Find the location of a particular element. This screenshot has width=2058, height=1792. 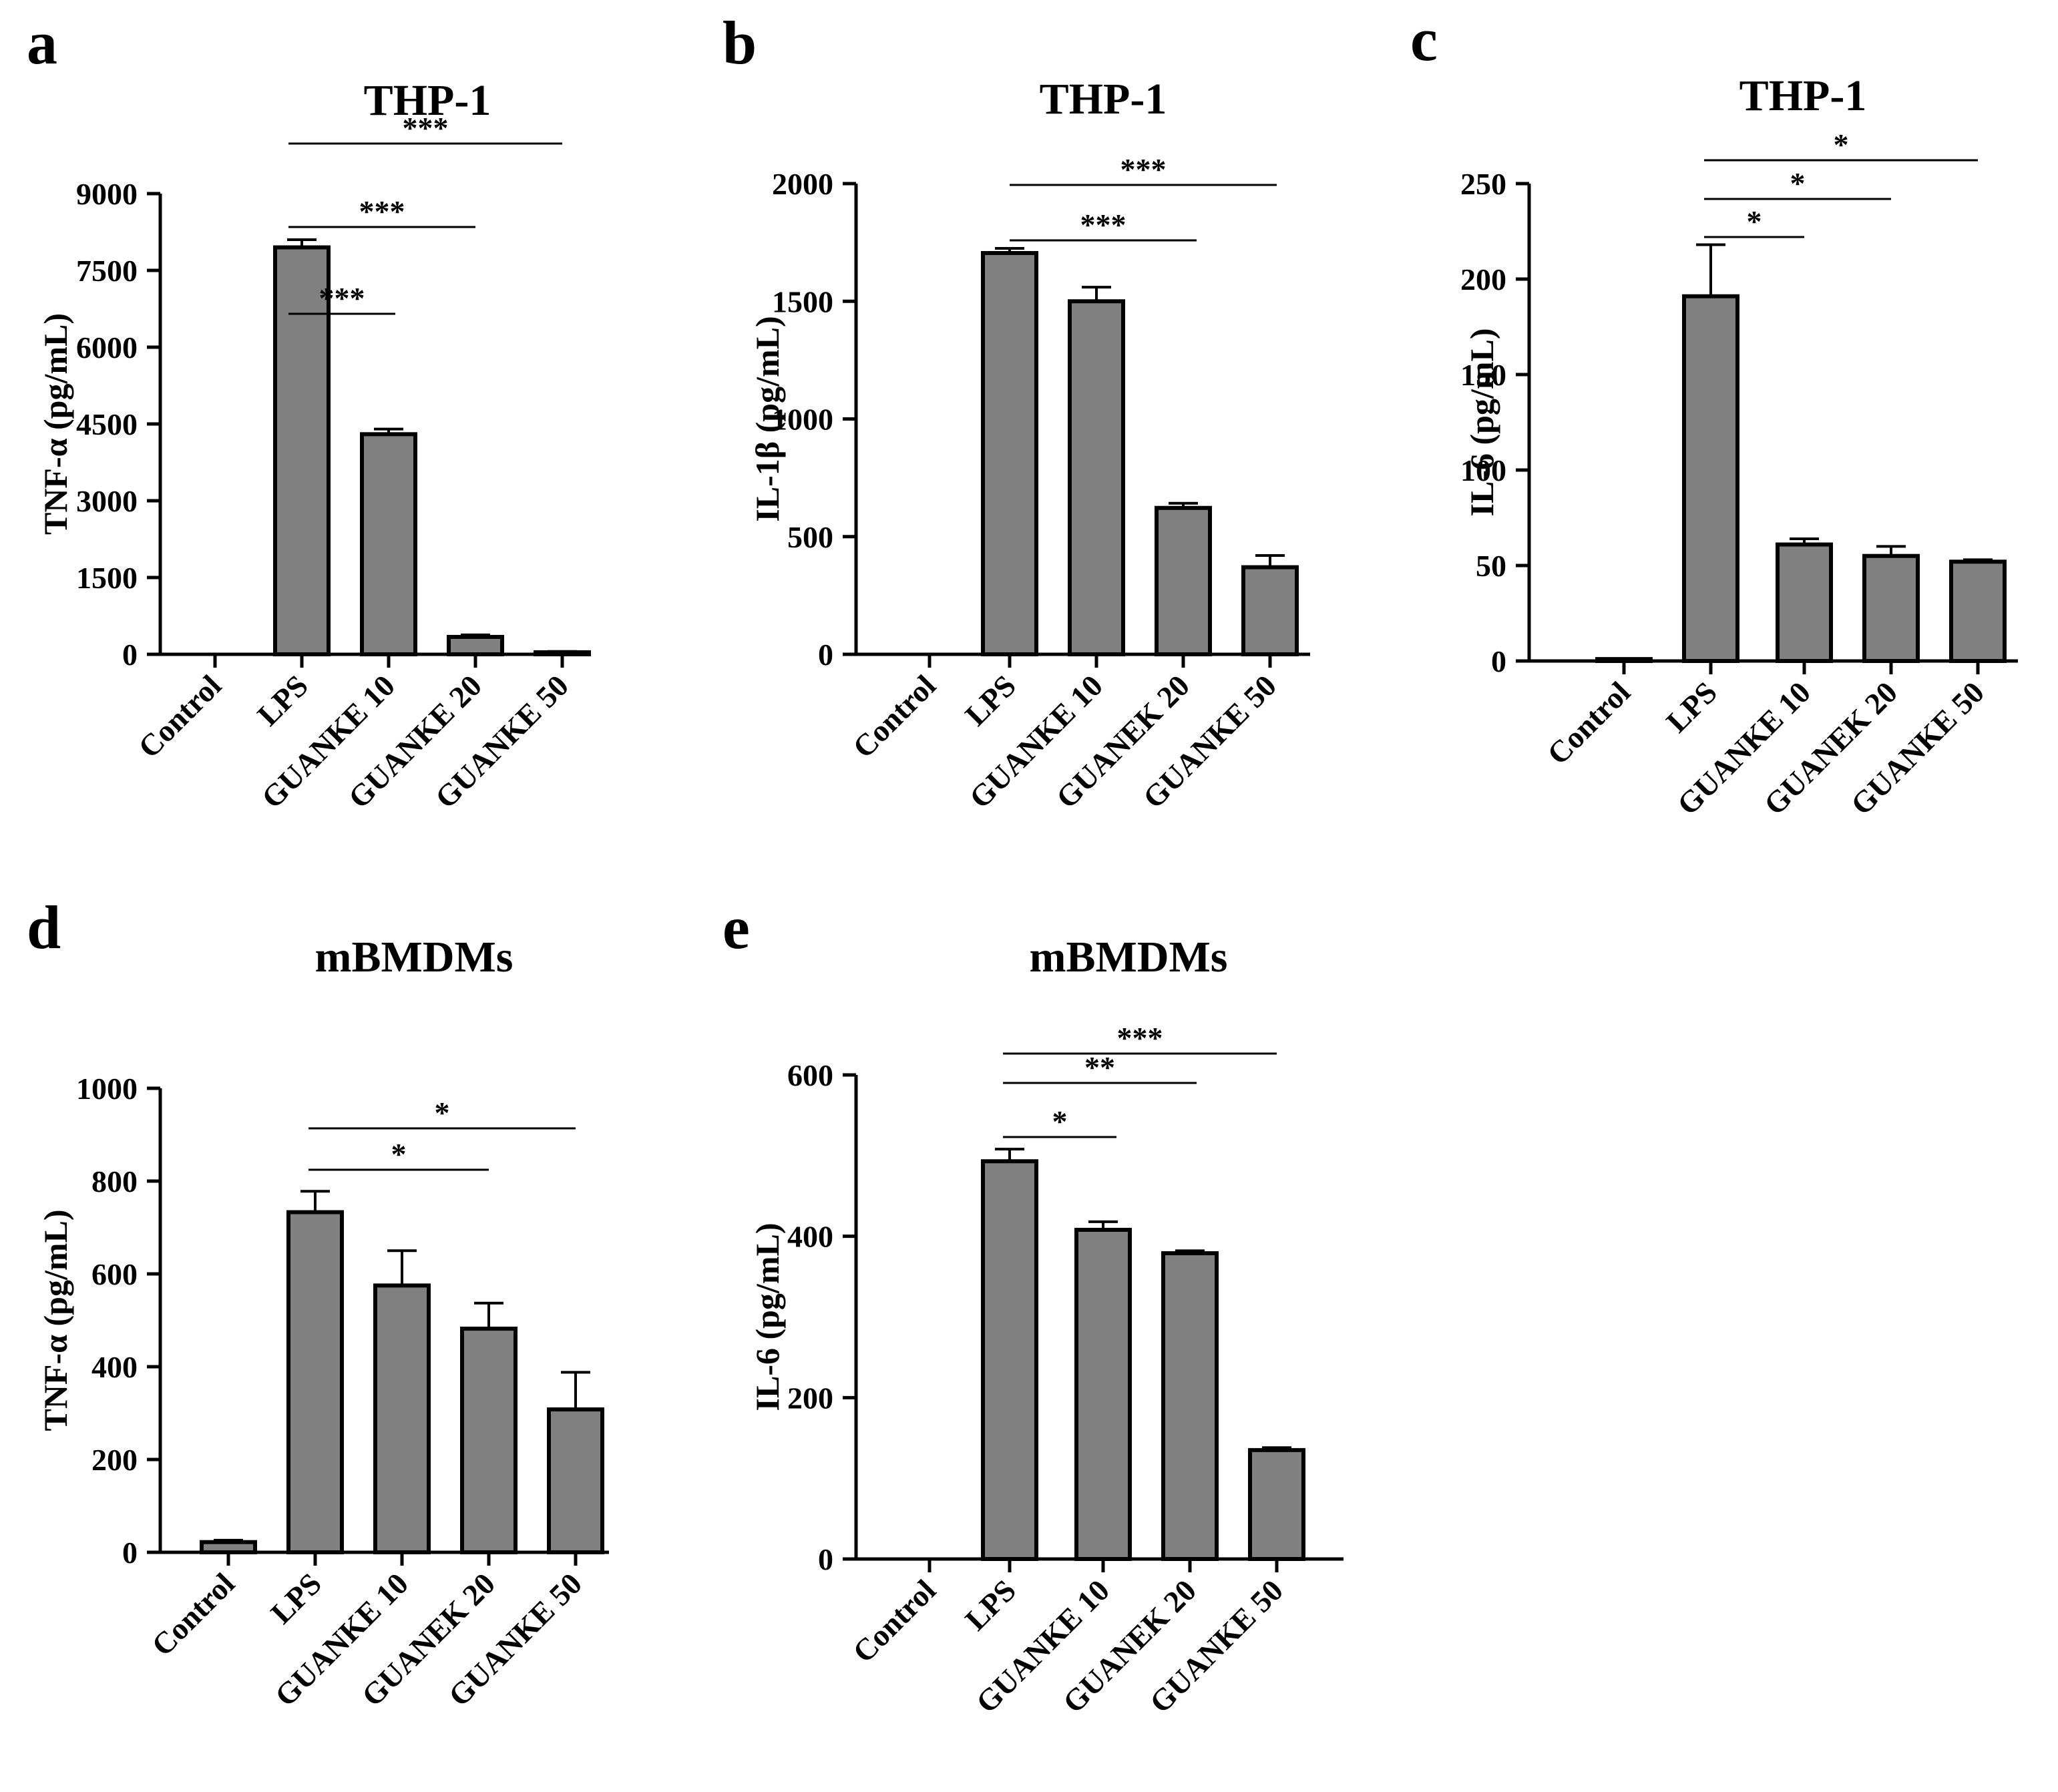

panel-letter: b is located at coordinates (740, 43).